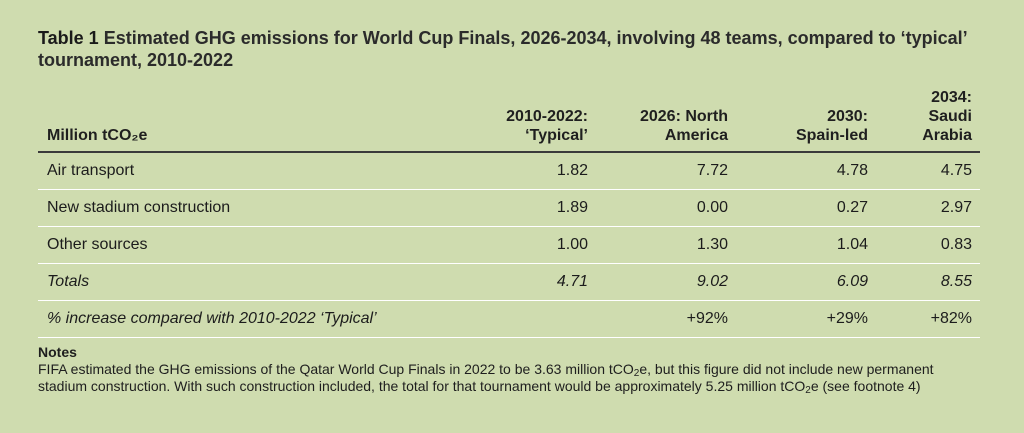  What do you see at coordinates (666, 171) in the screenshot?
I see `table-cell: 7.72` at bounding box center [666, 171].